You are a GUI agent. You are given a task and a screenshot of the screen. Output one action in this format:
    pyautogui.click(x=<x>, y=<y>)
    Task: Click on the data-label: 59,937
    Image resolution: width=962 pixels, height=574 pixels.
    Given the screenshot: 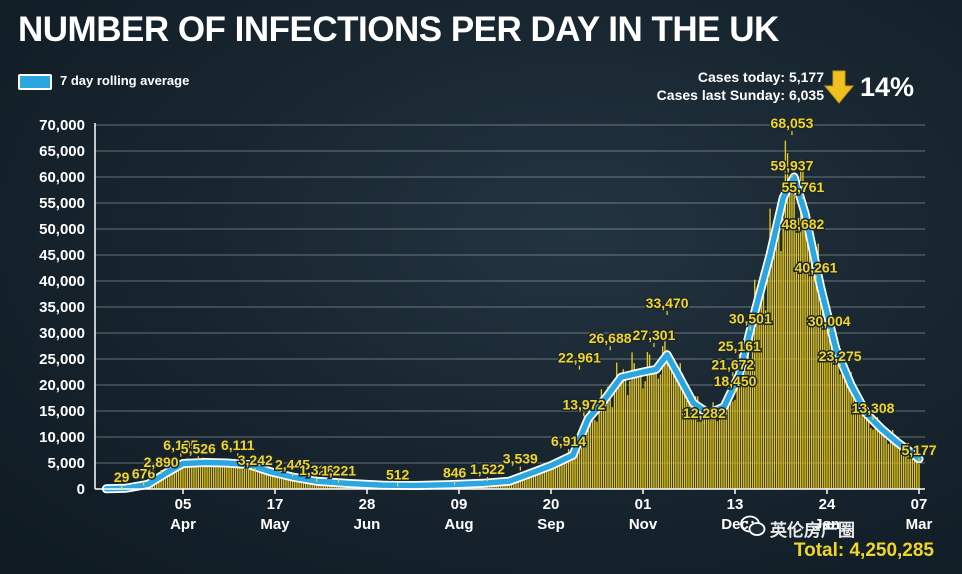 What is the action you would take?
    pyautogui.click(x=792, y=165)
    